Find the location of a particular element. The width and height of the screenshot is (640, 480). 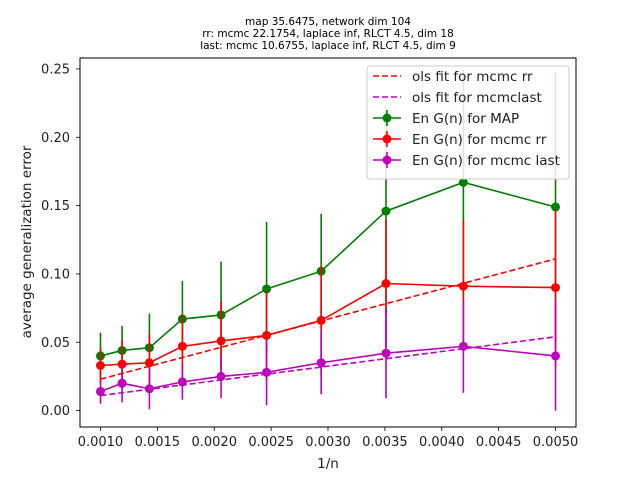

legend-item-ols-fit-for-mcmc-rr: ols fit for mcmc rr is located at coordinates (453, 77).